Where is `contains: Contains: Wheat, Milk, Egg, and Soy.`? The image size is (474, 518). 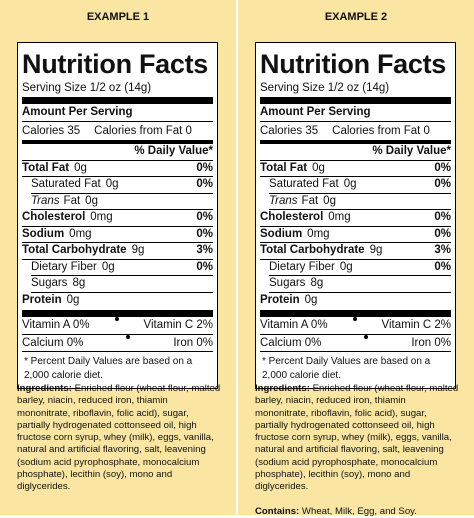 contains: Contains: Wheat, Milk, Egg, and Soy. is located at coordinates (358, 512).